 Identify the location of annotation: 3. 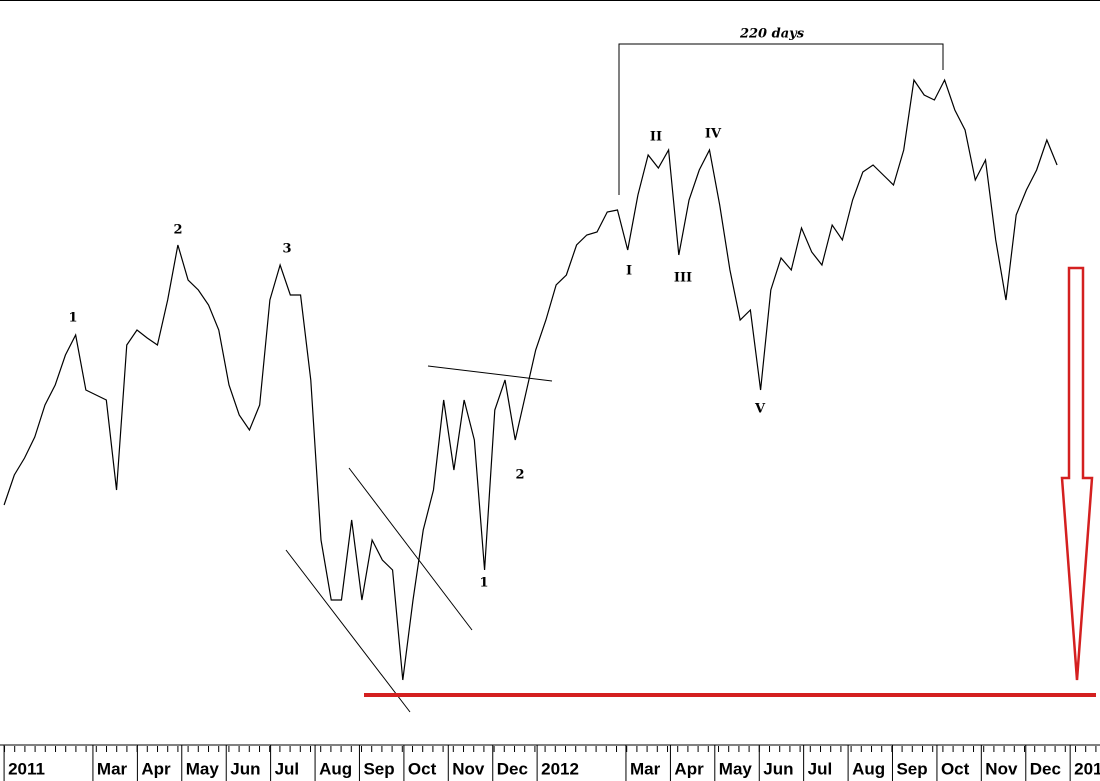
(286, 249).